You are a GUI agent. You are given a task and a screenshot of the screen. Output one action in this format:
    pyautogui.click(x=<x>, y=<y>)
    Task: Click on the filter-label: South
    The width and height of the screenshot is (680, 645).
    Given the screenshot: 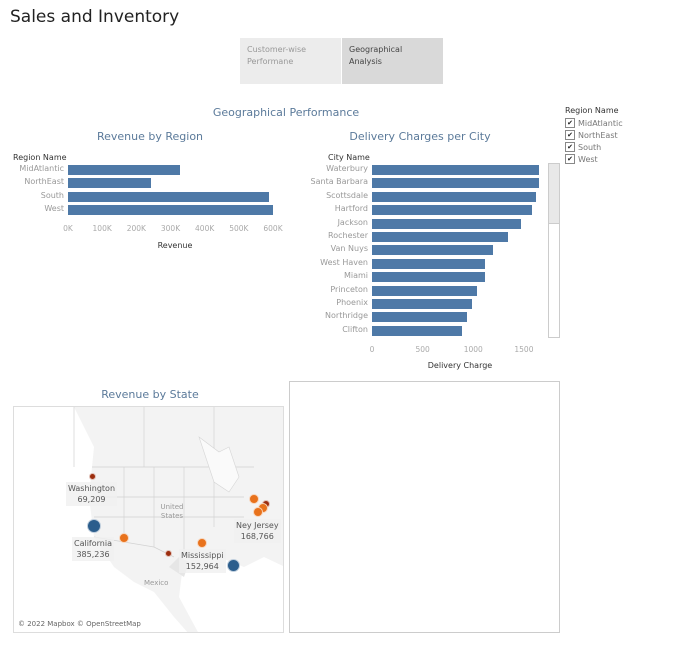 What is the action you would take?
    pyautogui.click(x=590, y=147)
    